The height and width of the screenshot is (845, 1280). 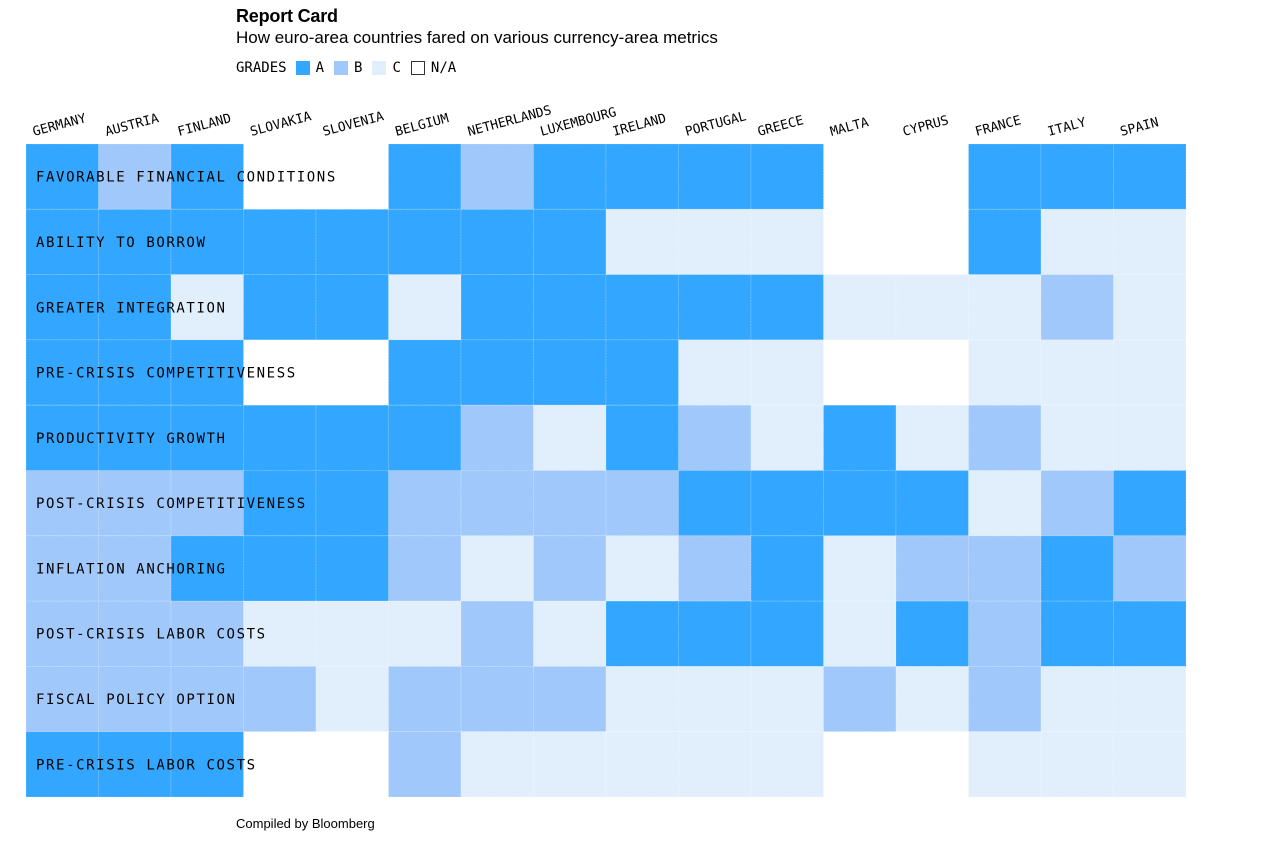 What do you see at coordinates (1005, 633) in the screenshot?
I see `heatmap-cell-france-post-crisis-labor-costs` at bounding box center [1005, 633].